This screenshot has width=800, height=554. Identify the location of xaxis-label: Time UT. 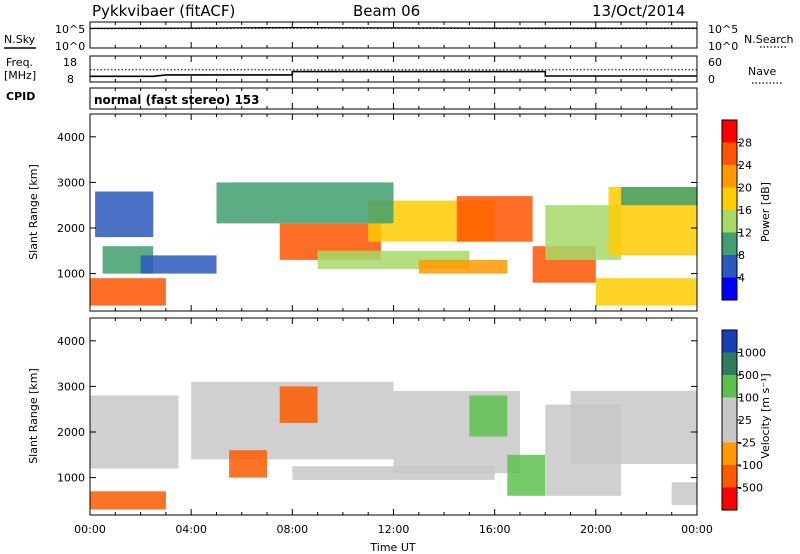
(392, 547).